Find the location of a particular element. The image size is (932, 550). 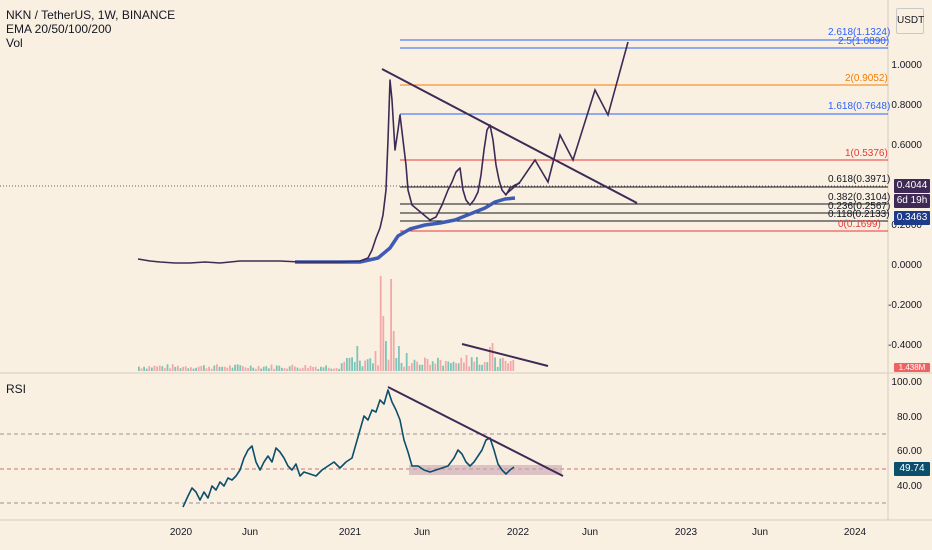

ema-value-tag: 0.3463 is located at coordinates (912, 218).